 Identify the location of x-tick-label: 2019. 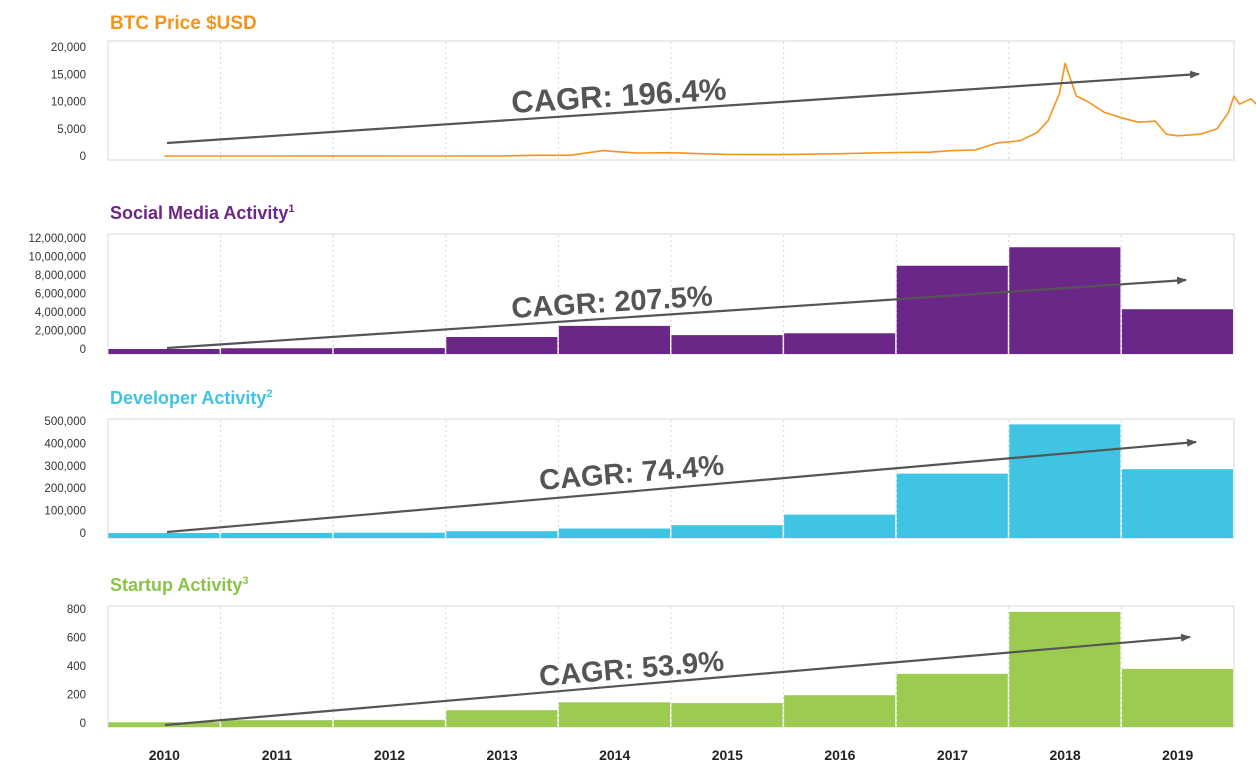
(1177, 755).